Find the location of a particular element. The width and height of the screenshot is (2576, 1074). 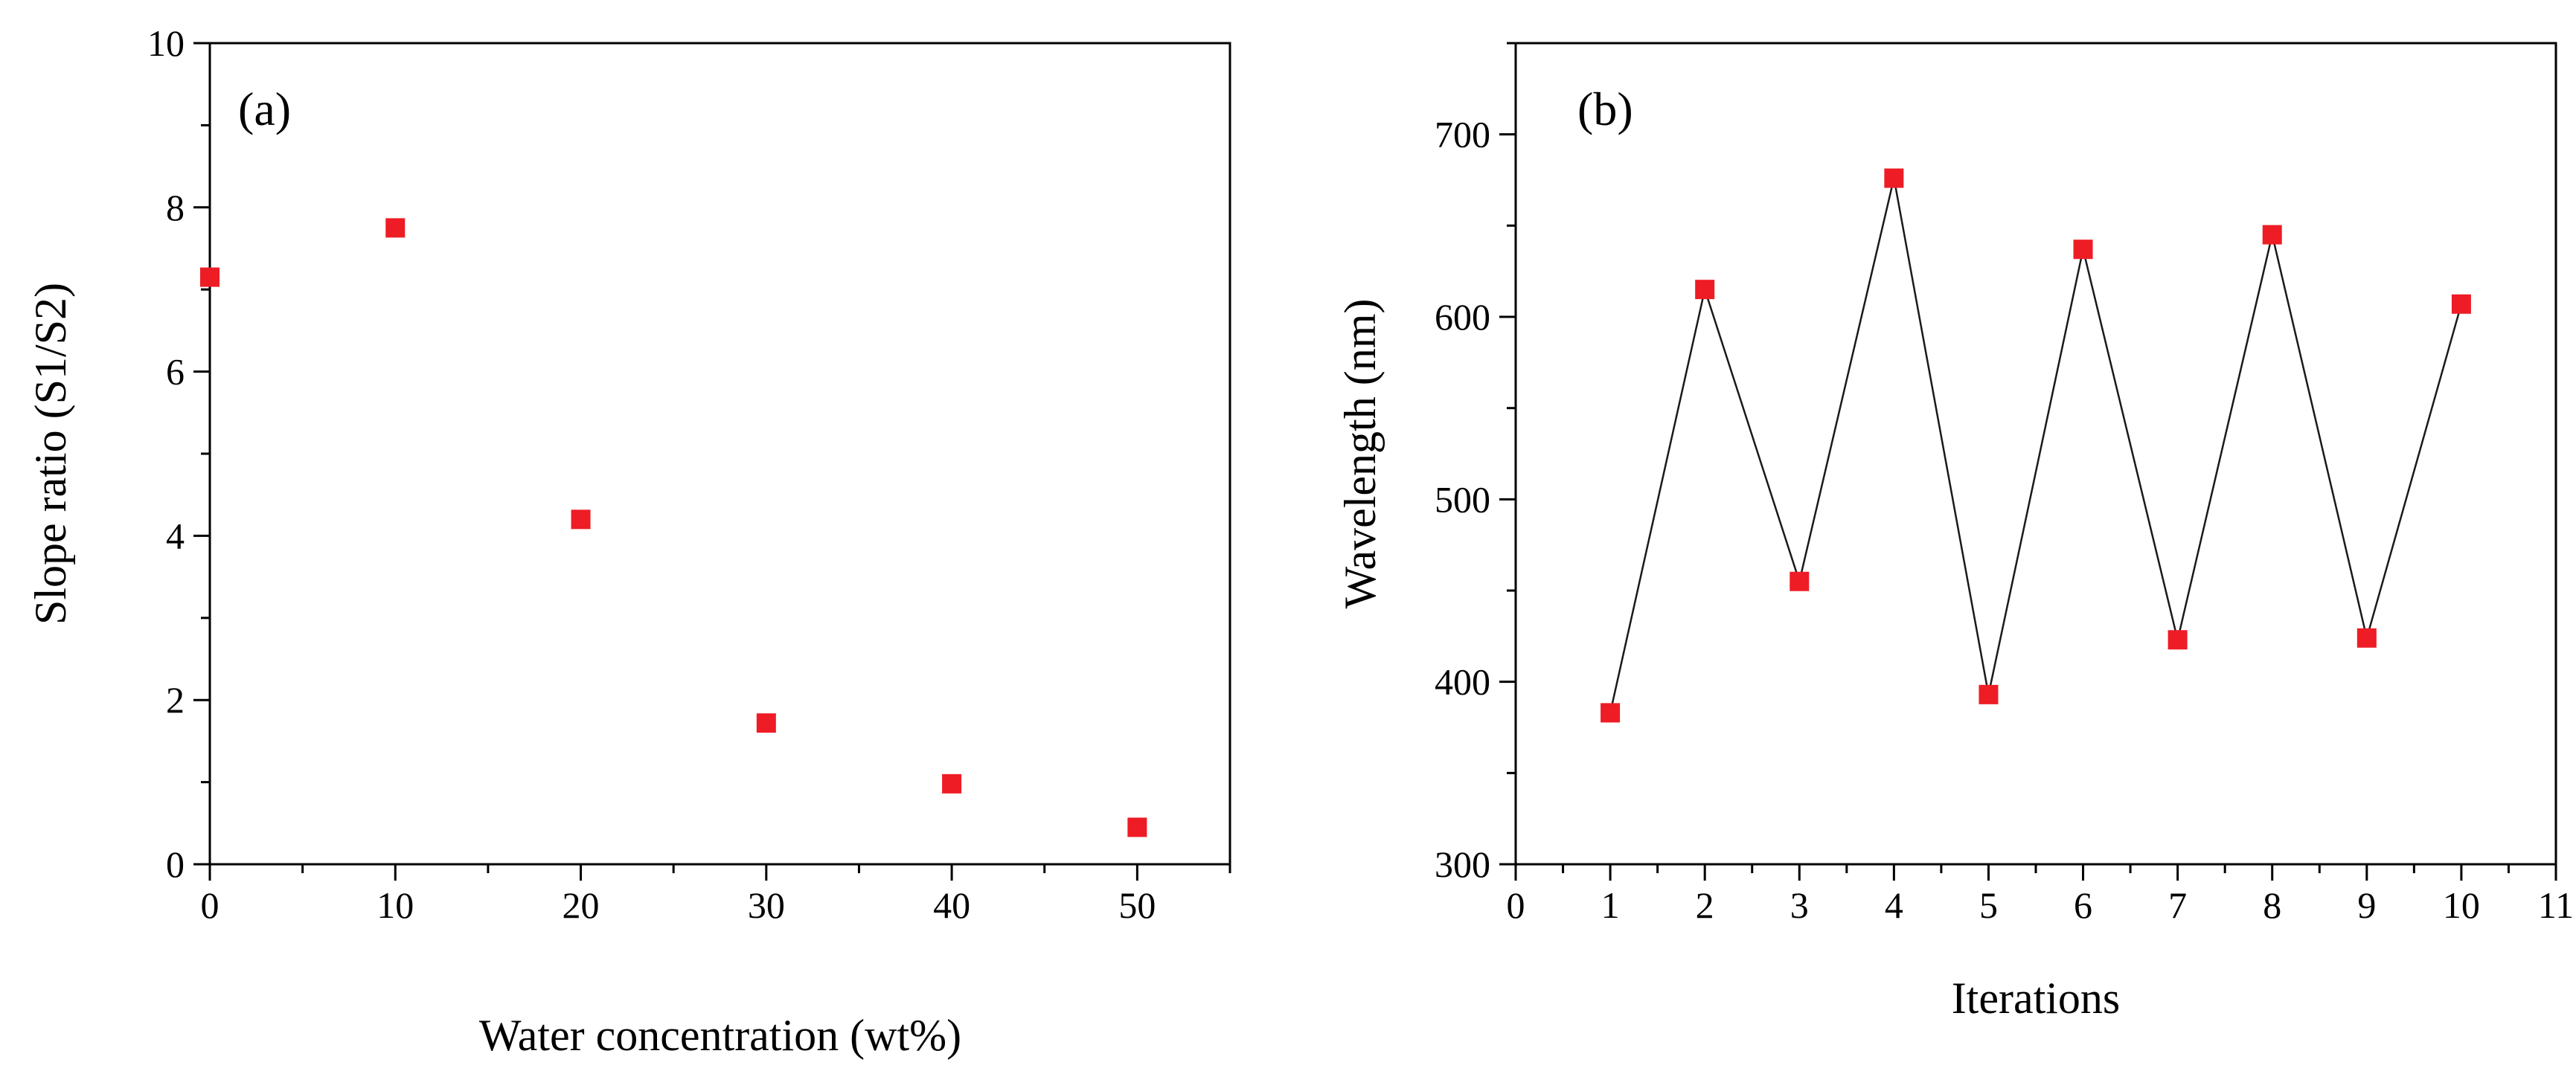

panel-b-x-tick-label: 6 is located at coordinates (2083, 905).